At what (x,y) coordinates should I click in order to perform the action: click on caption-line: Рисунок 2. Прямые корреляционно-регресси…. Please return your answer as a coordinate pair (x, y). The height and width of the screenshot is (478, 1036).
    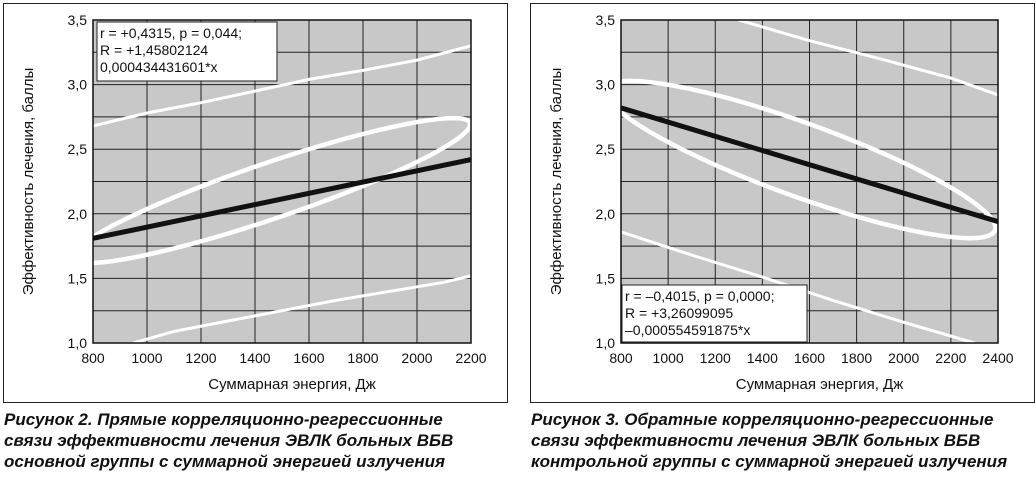
    Looking at the image, I should click on (223, 419).